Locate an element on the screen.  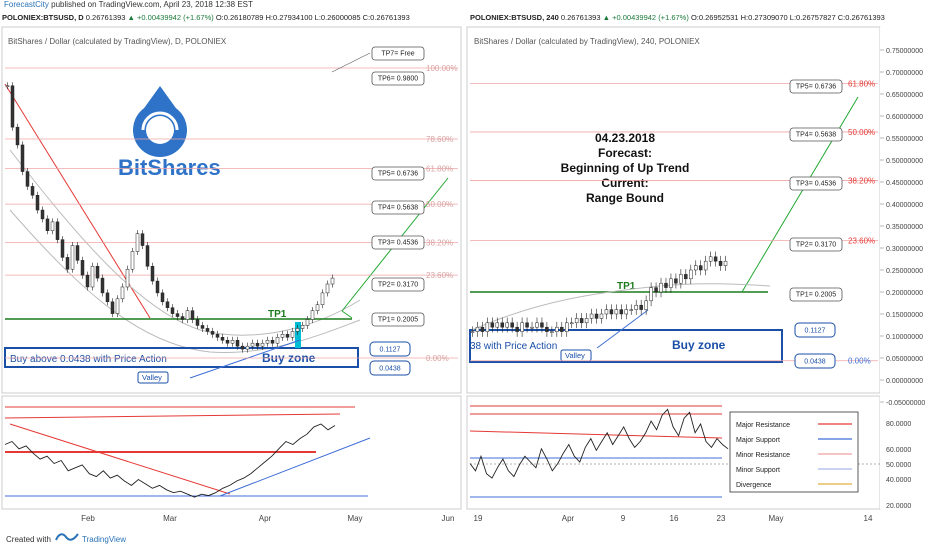
price-tick-label: 0.55000000 is located at coordinates (904, 139).